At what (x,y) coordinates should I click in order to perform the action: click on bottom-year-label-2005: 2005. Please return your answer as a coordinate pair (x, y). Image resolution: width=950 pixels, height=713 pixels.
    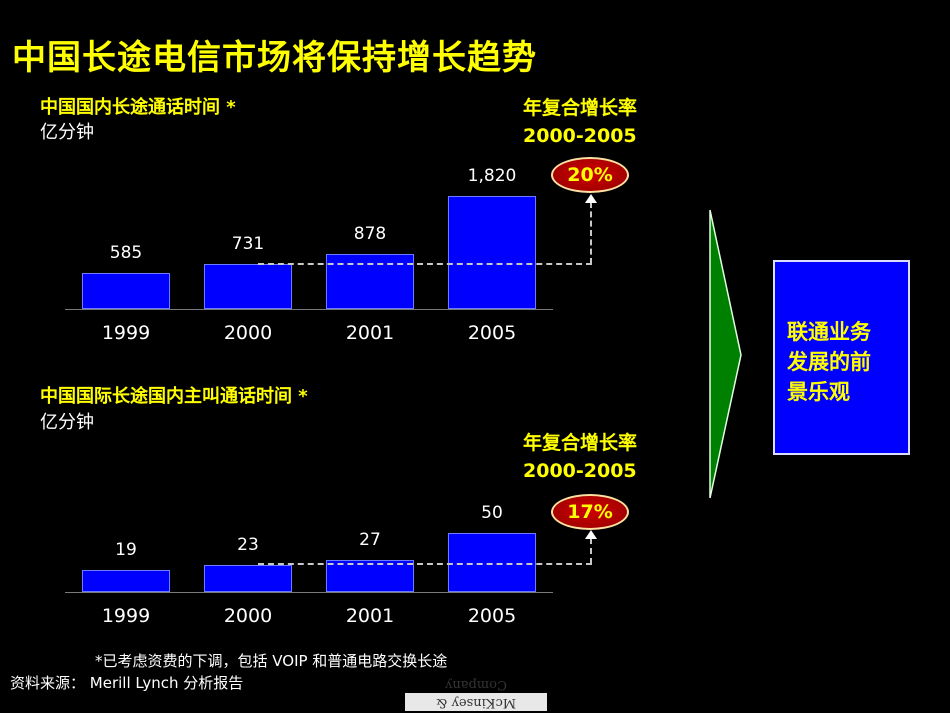
    Looking at the image, I should click on (492, 616).